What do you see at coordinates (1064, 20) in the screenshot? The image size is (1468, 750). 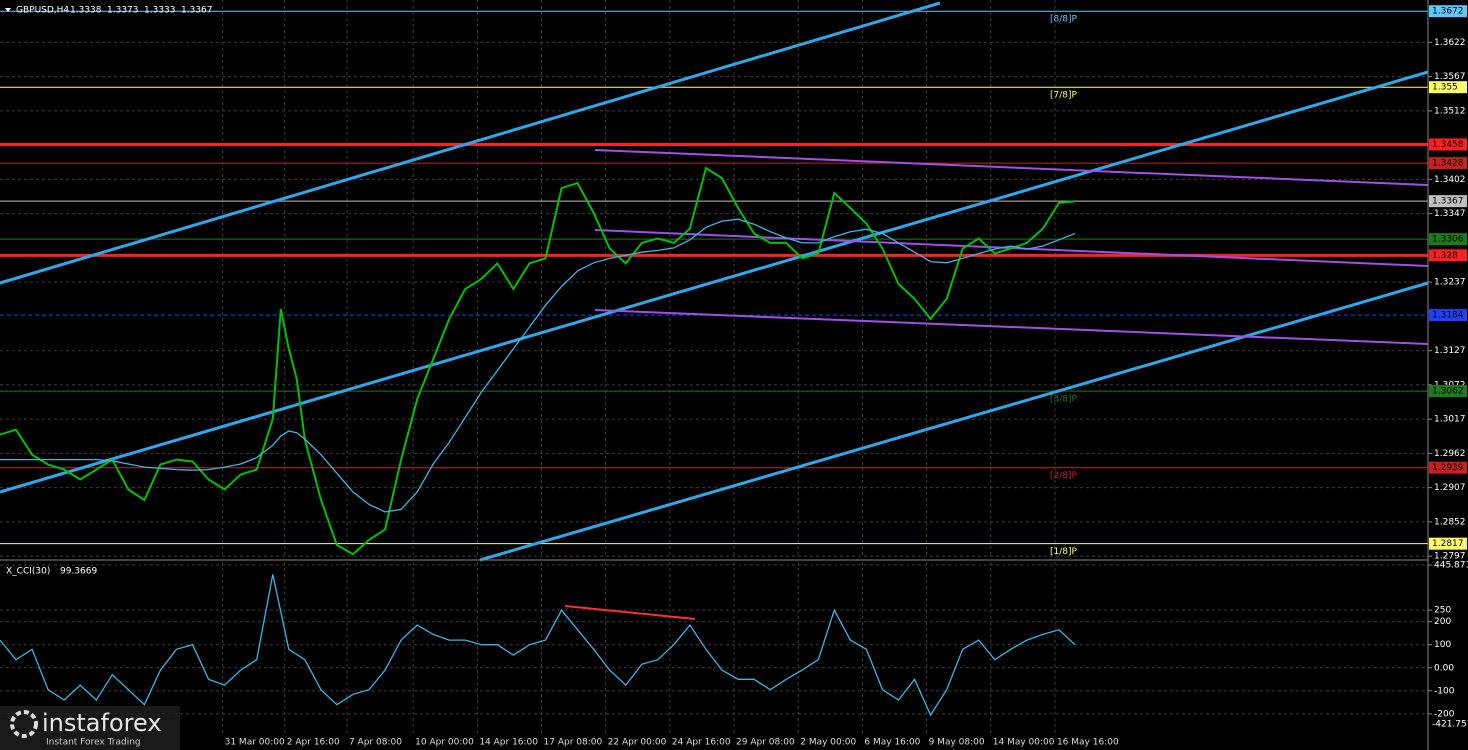 I see `level-label: [8/8]P` at bounding box center [1064, 20].